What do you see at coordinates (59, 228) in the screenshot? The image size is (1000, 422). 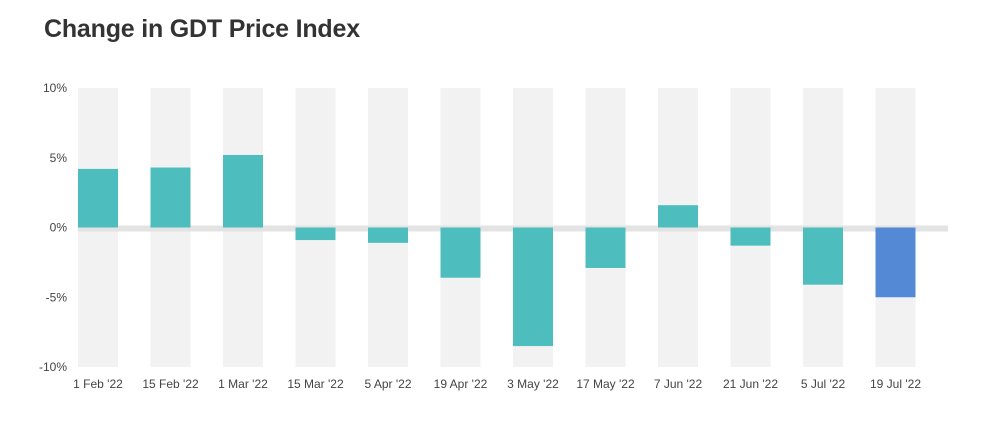 I see `y-tick-label: 0%` at bounding box center [59, 228].